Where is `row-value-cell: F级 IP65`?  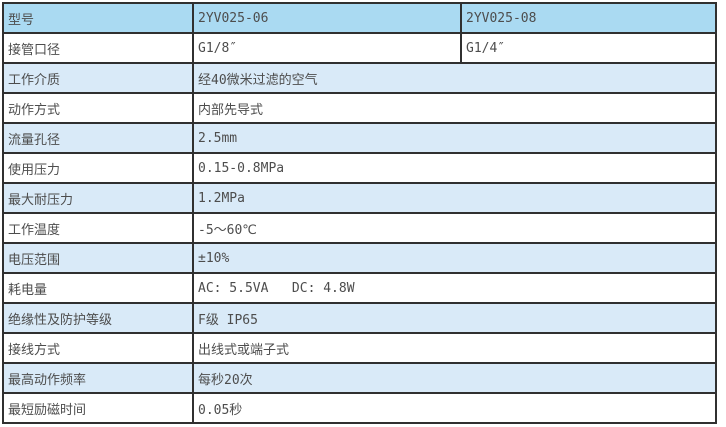
row-value-cell: F级 IP65 is located at coordinates (454, 318).